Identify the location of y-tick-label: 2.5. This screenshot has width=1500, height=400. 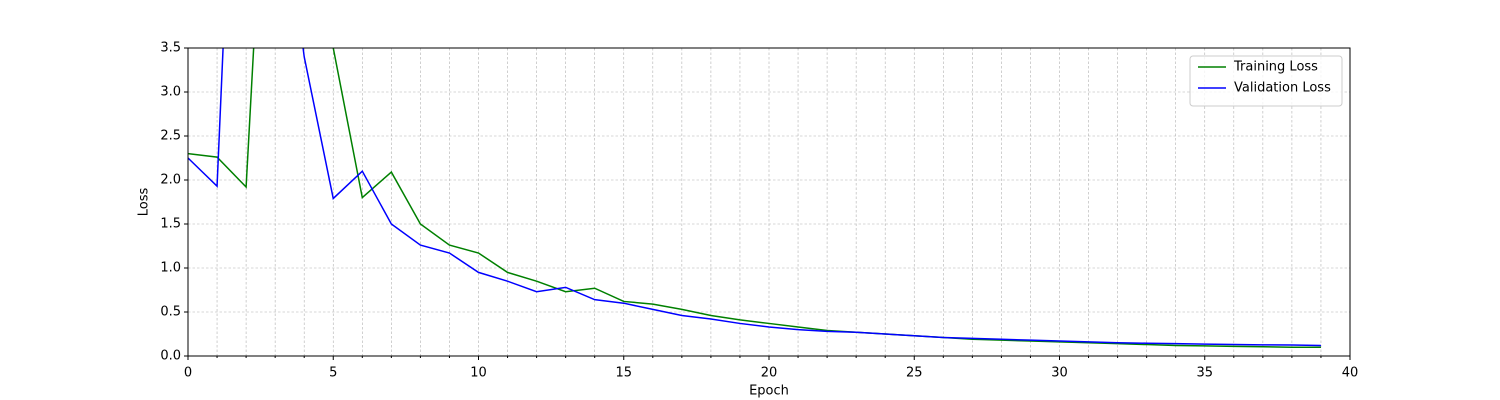
(170, 136).